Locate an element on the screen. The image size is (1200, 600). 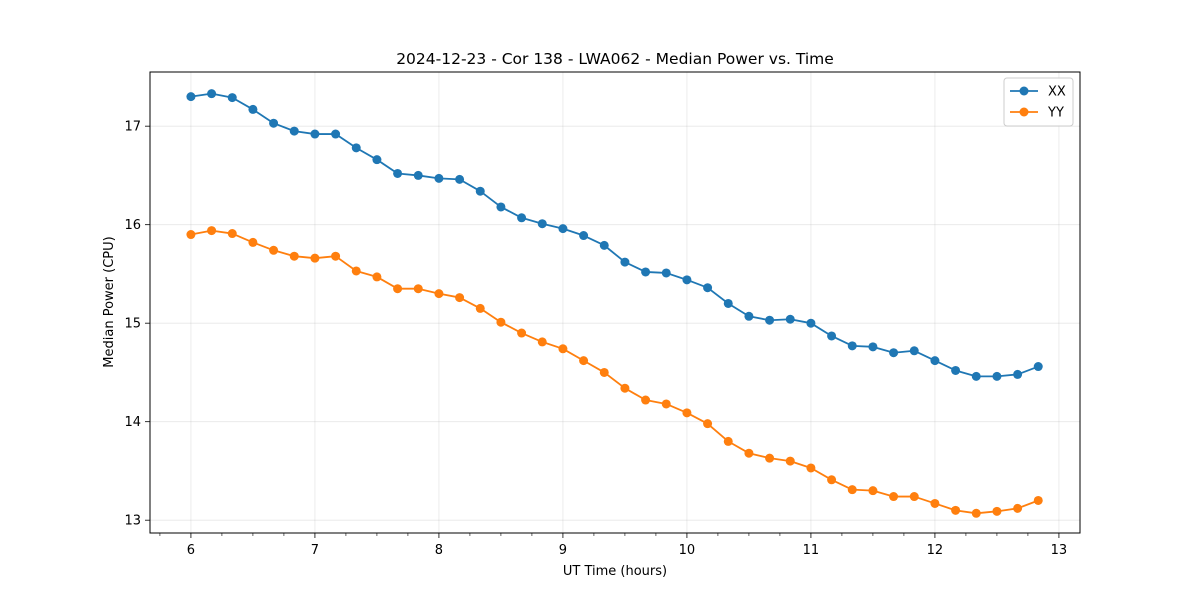
y-tick-label: 17 is located at coordinates (132, 127).